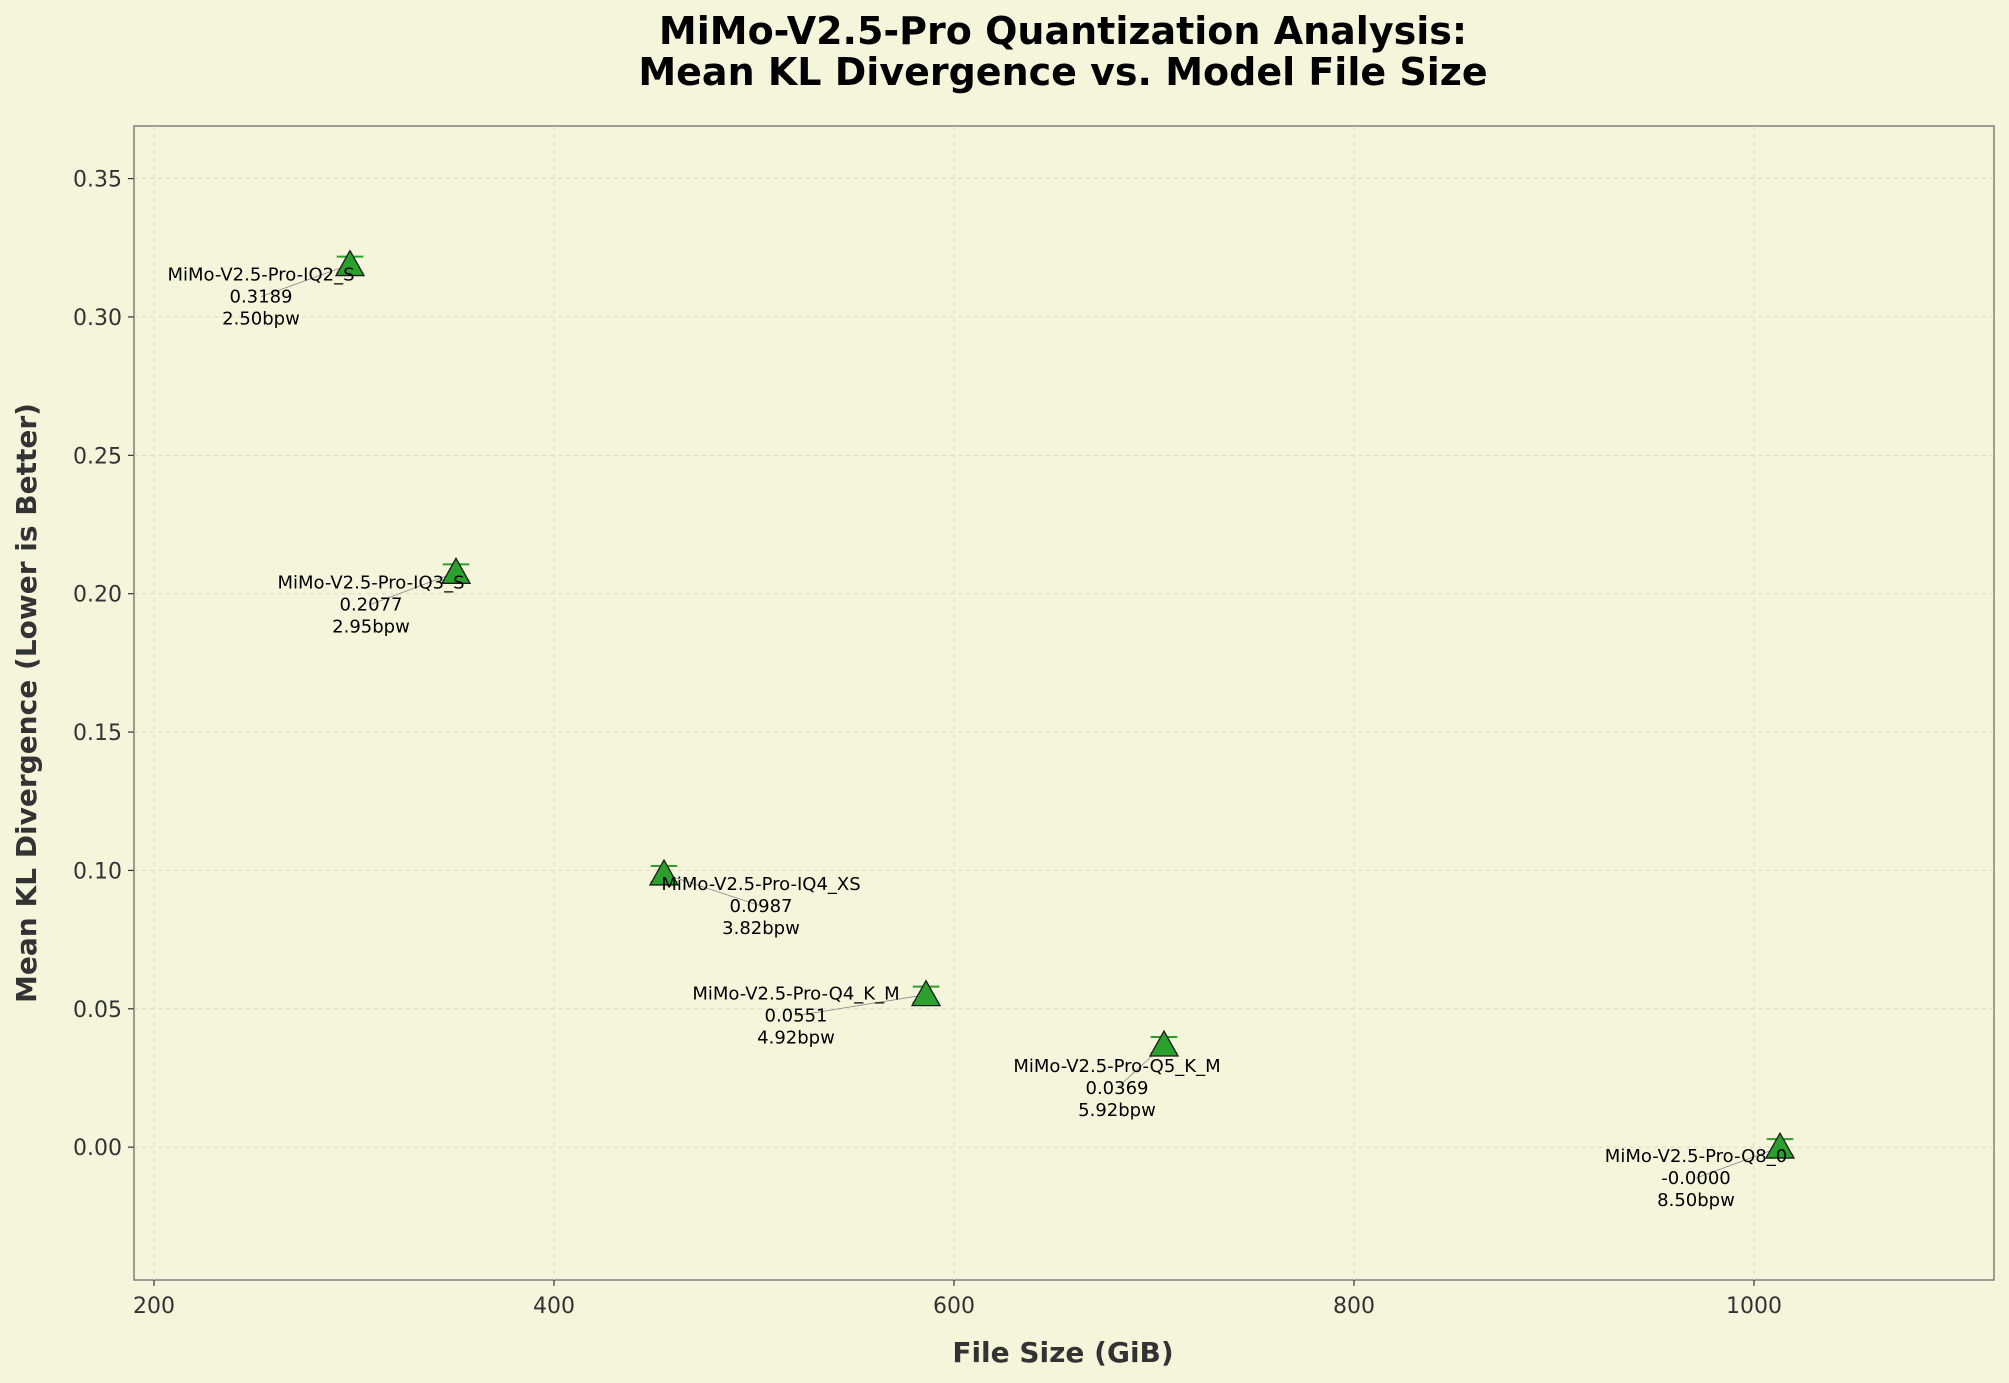 The height and width of the screenshot is (1383, 2009). I want to click on x-axis-ticks: 200 400 600 800 1000, so click(957, 1299).